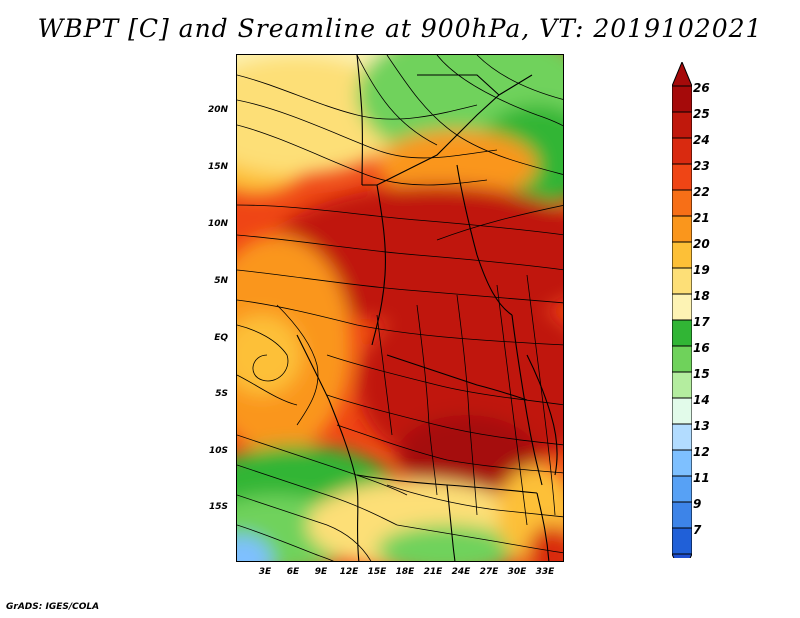  Describe the element at coordinates (701, 88) in the screenshot. I see `colorbar-label-26: 26` at that location.